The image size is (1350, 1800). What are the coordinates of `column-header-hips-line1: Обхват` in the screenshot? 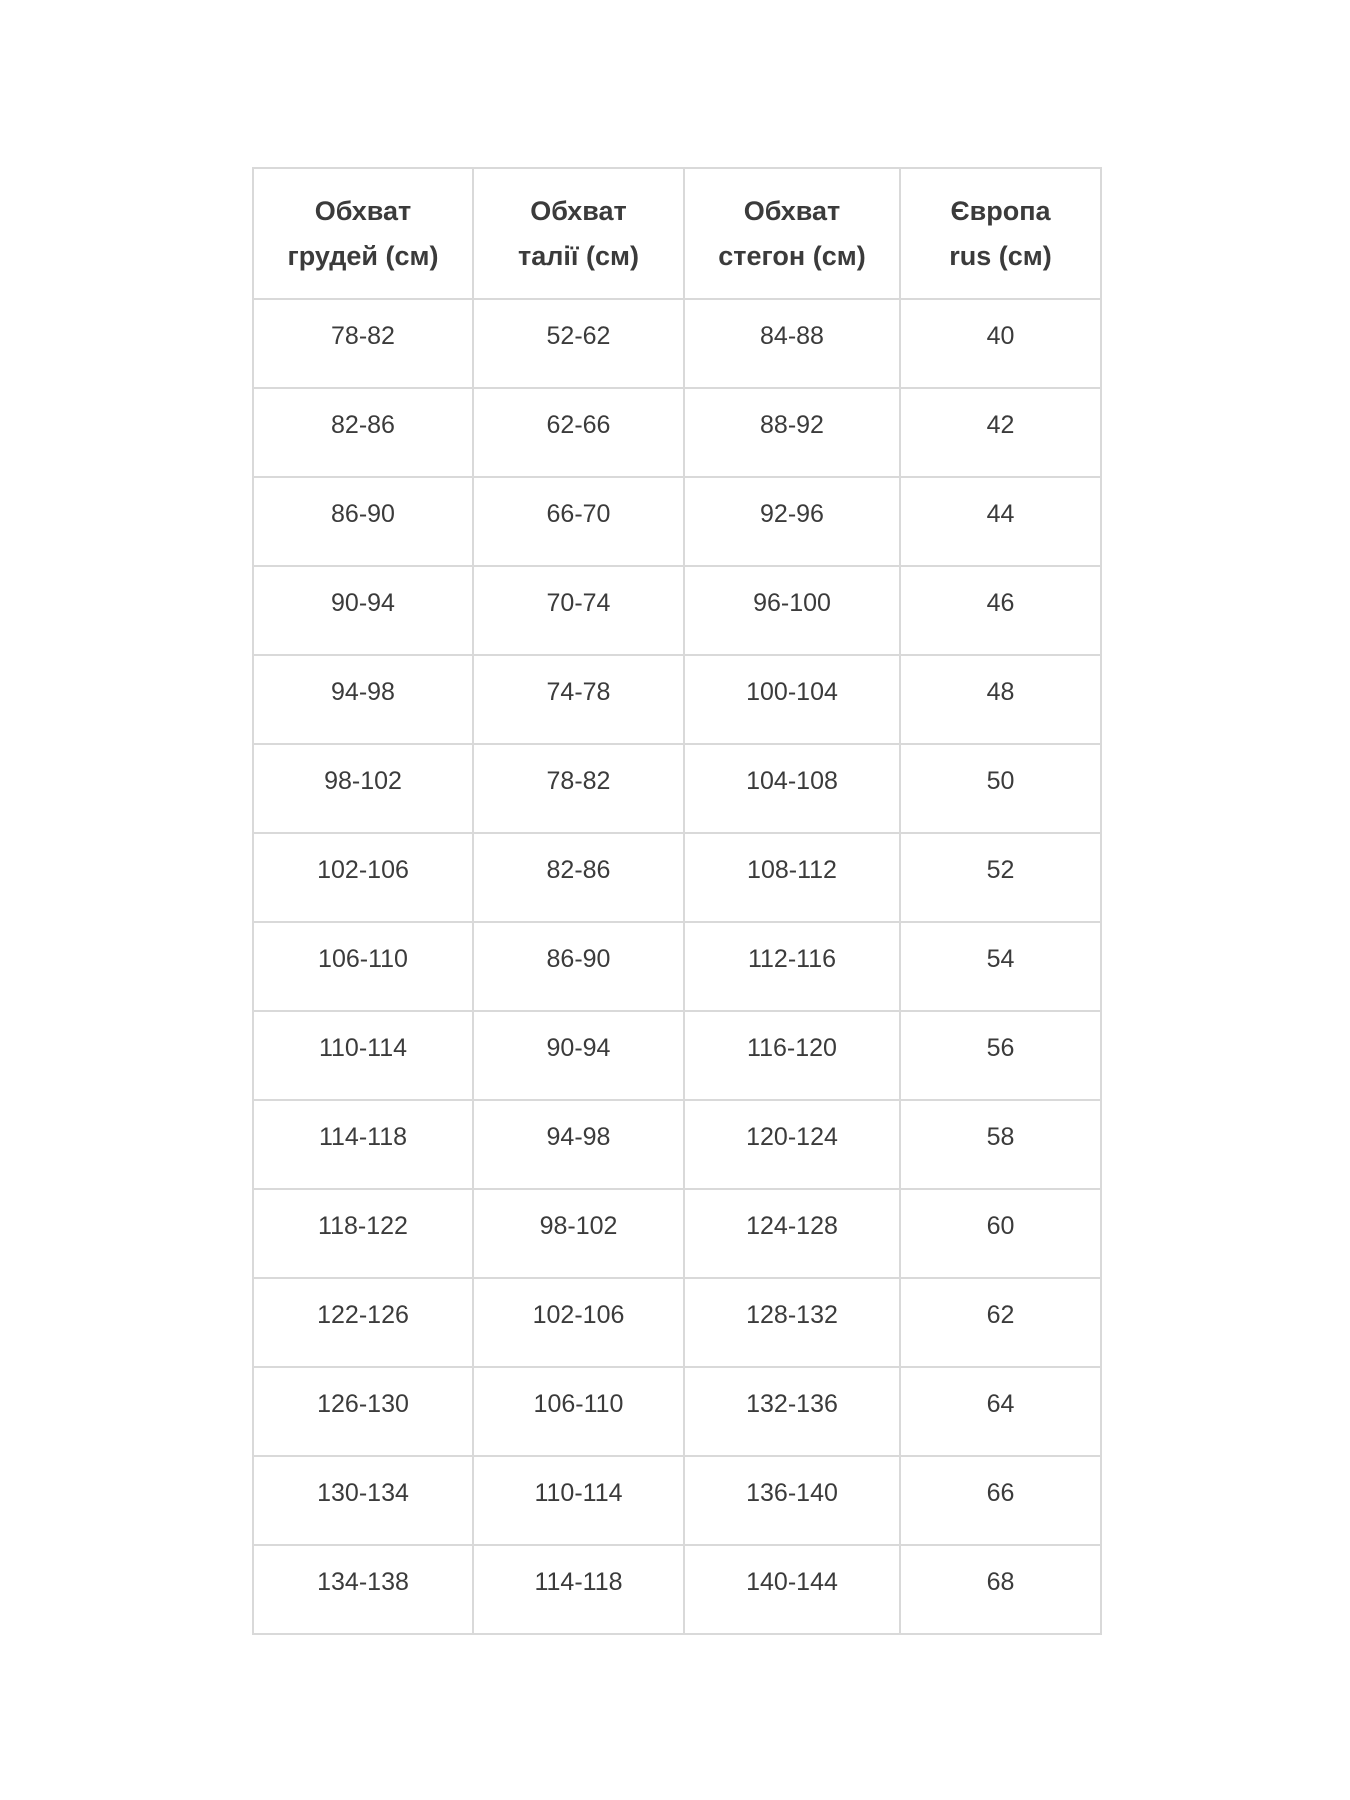 It's located at (792, 210).